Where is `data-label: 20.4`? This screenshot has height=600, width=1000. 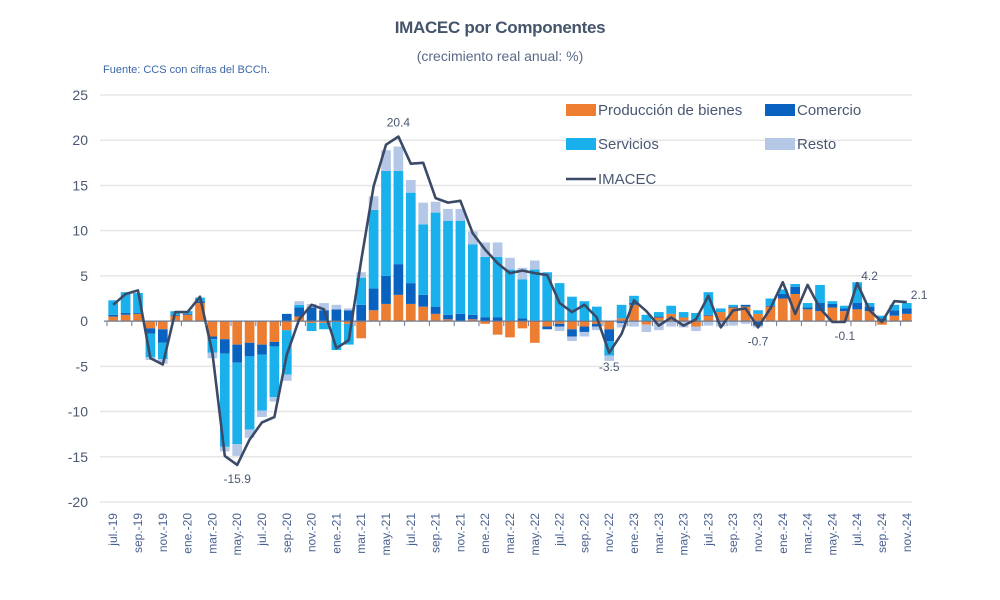
data-label: 20.4 is located at coordinates (399, 123).